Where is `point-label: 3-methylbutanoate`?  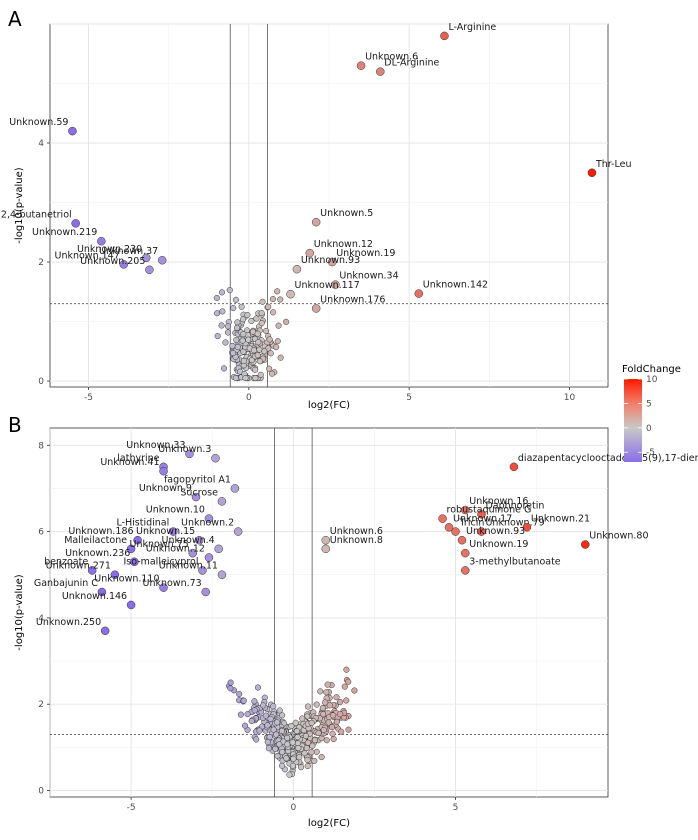
point-label: 3-methylbutanoate is located at coordinates (515, 561).